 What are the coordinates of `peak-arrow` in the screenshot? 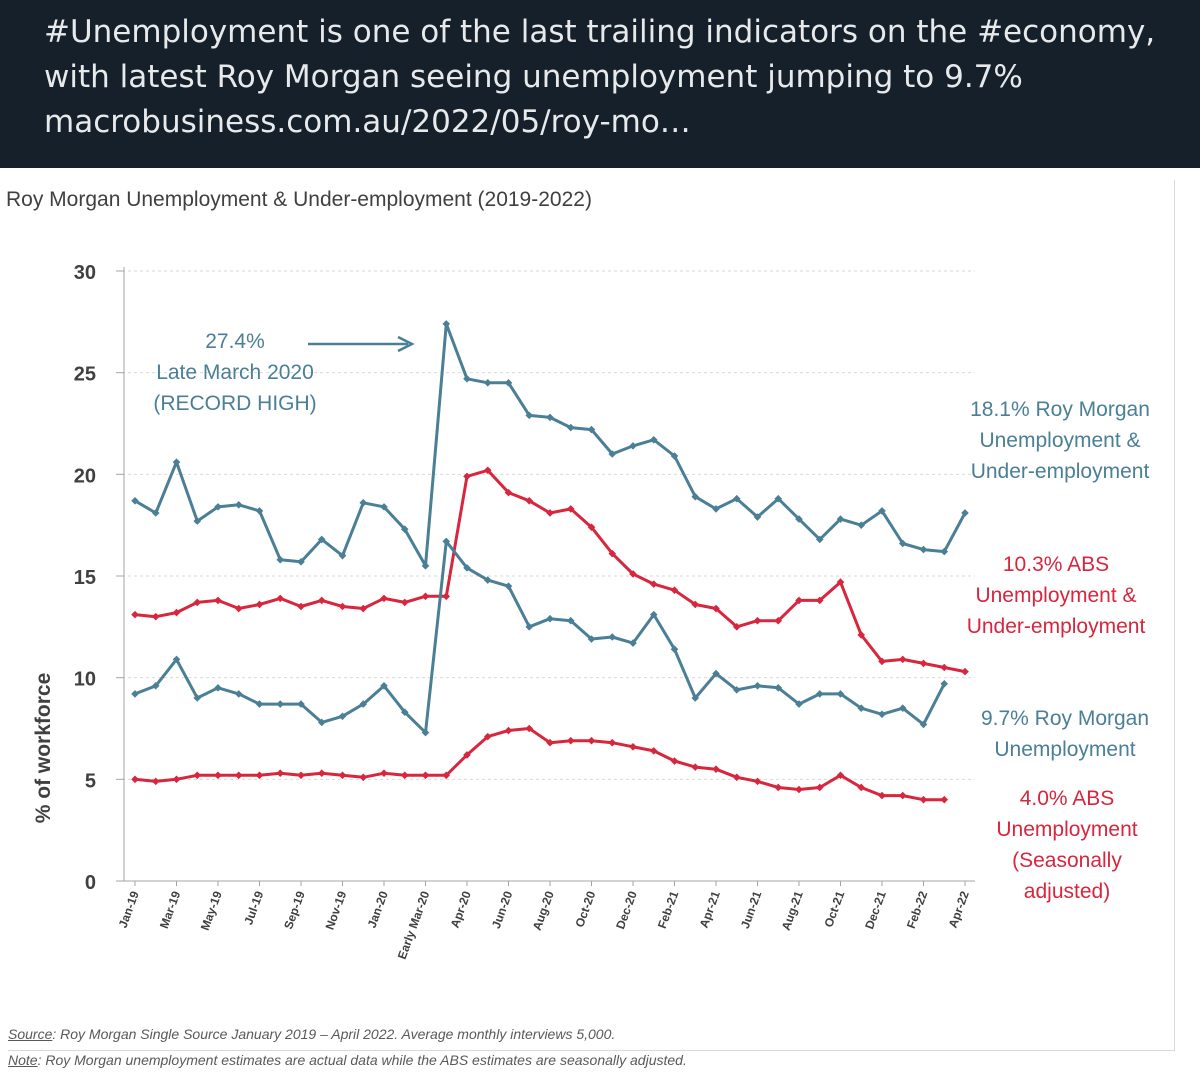 It's located at (361, 344).